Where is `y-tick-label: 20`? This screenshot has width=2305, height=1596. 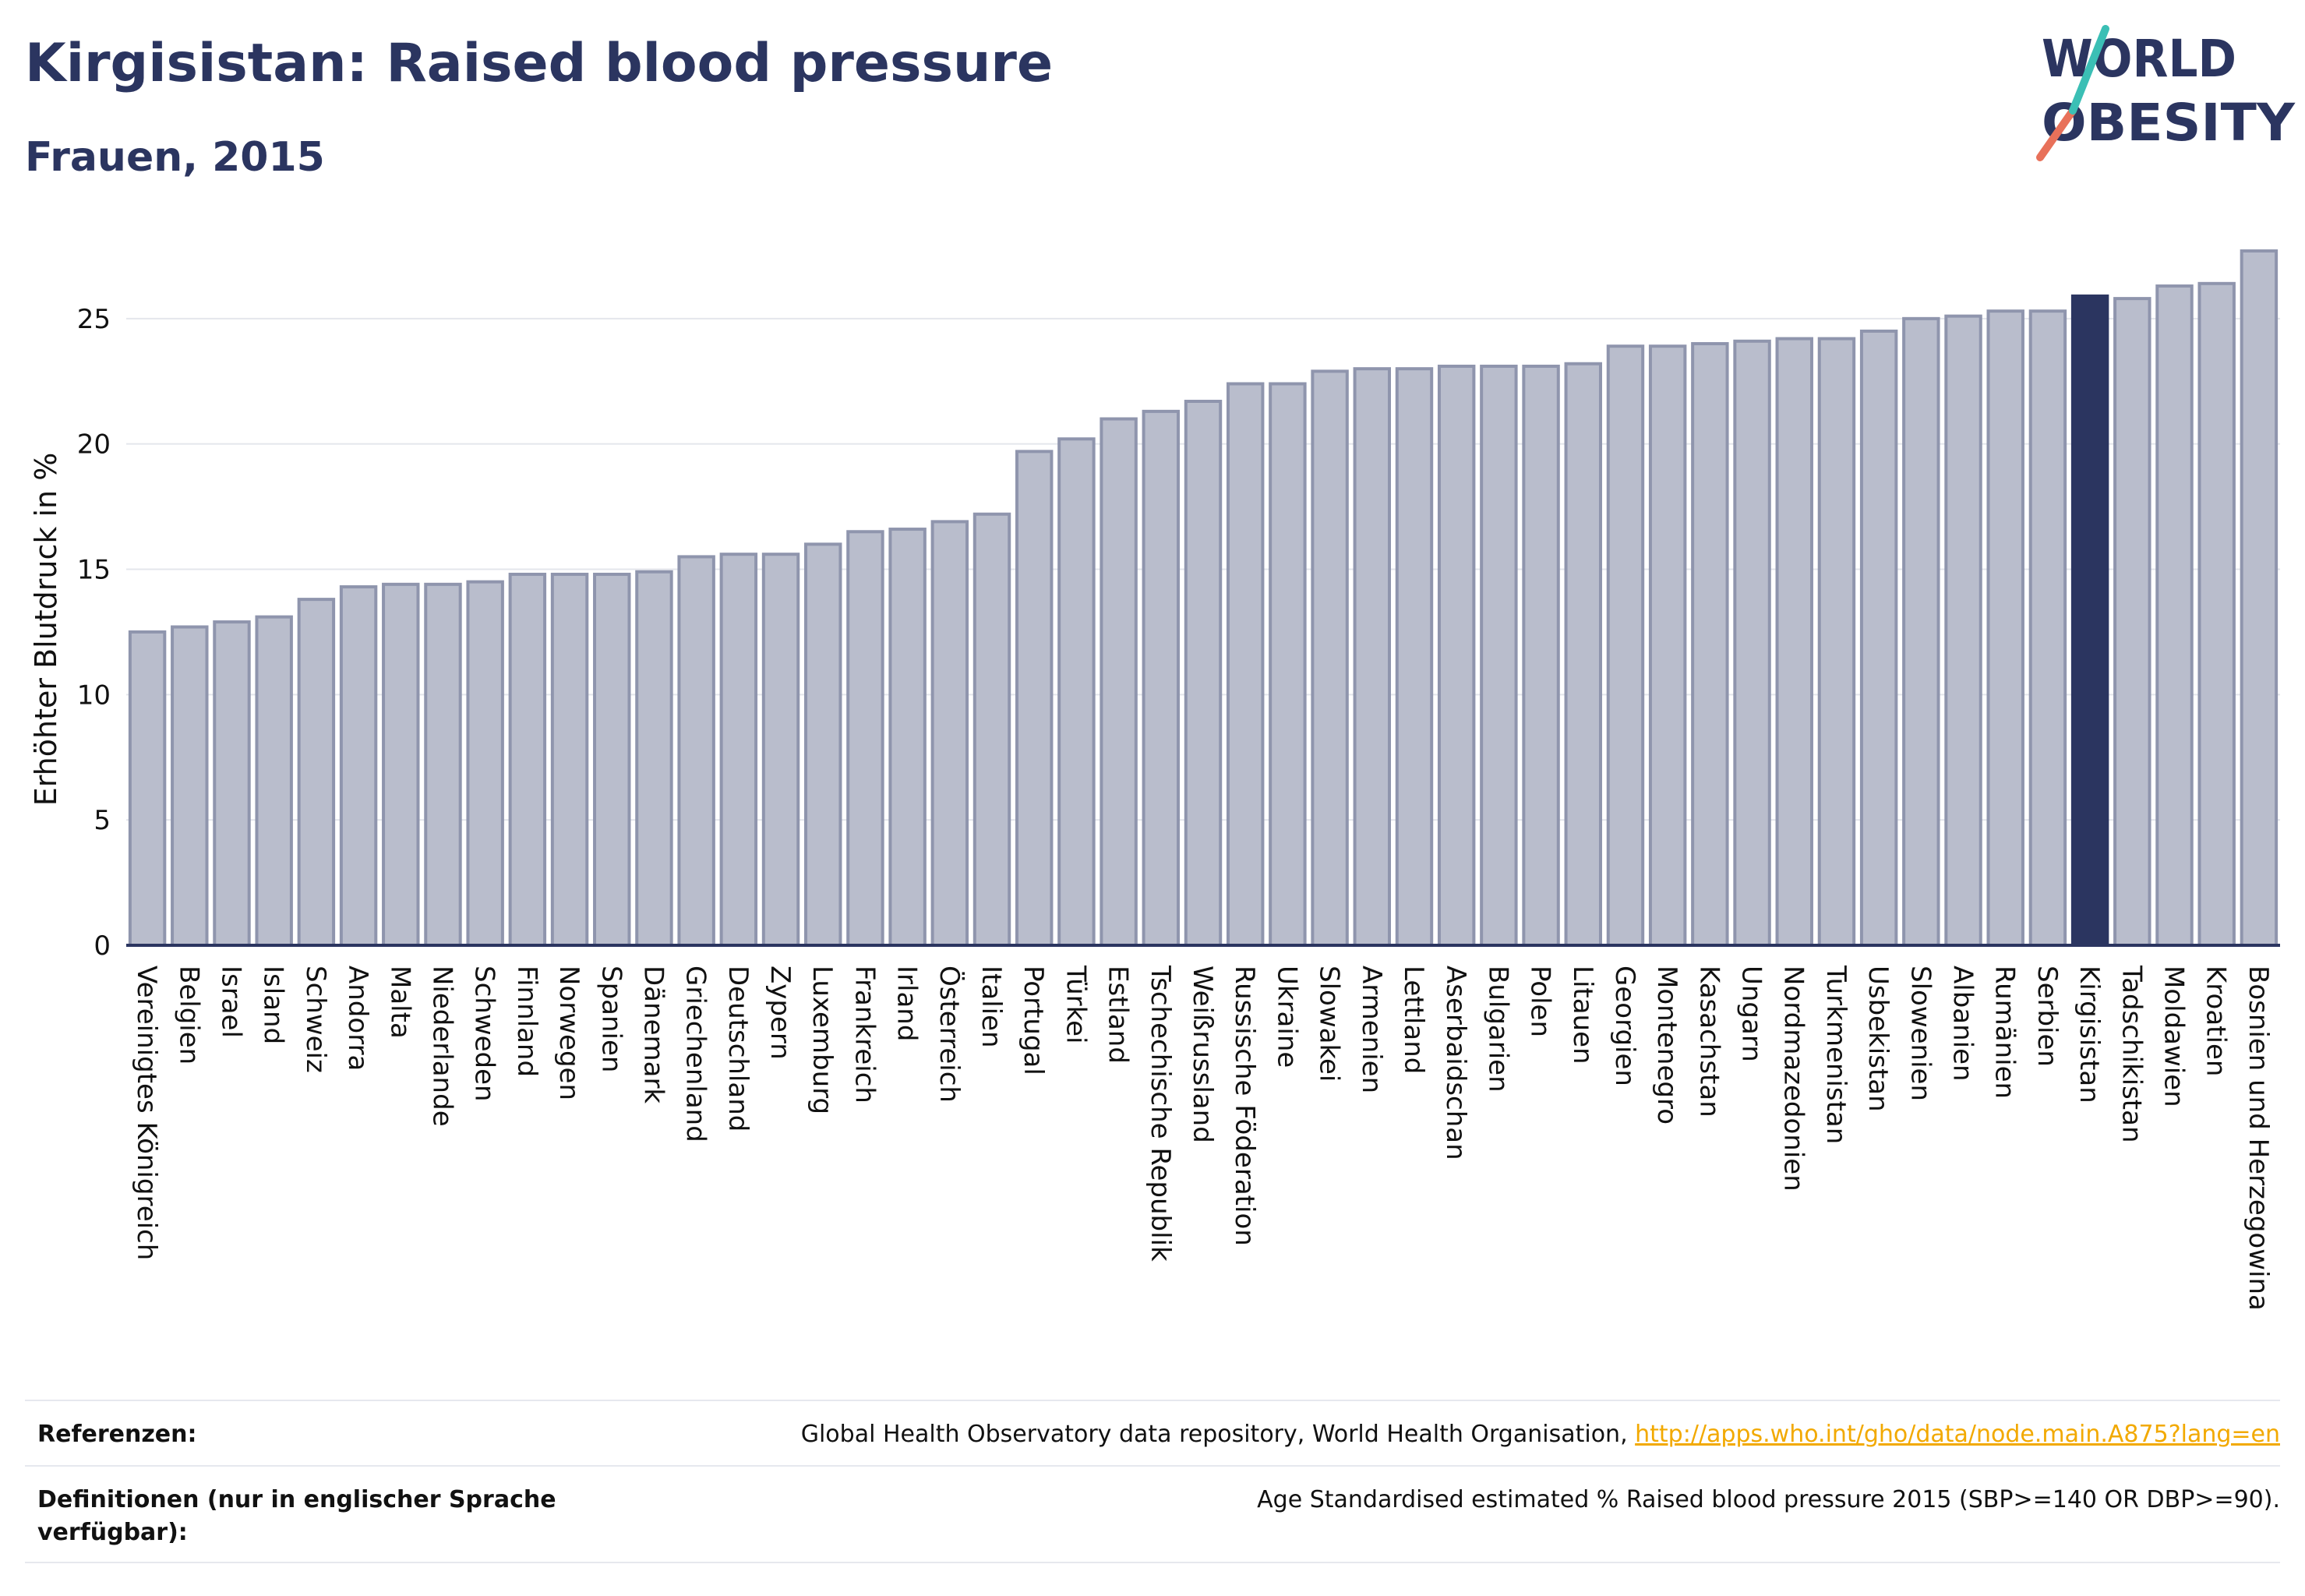 y-tick-label: 20 is located at coordinates (94, 445).